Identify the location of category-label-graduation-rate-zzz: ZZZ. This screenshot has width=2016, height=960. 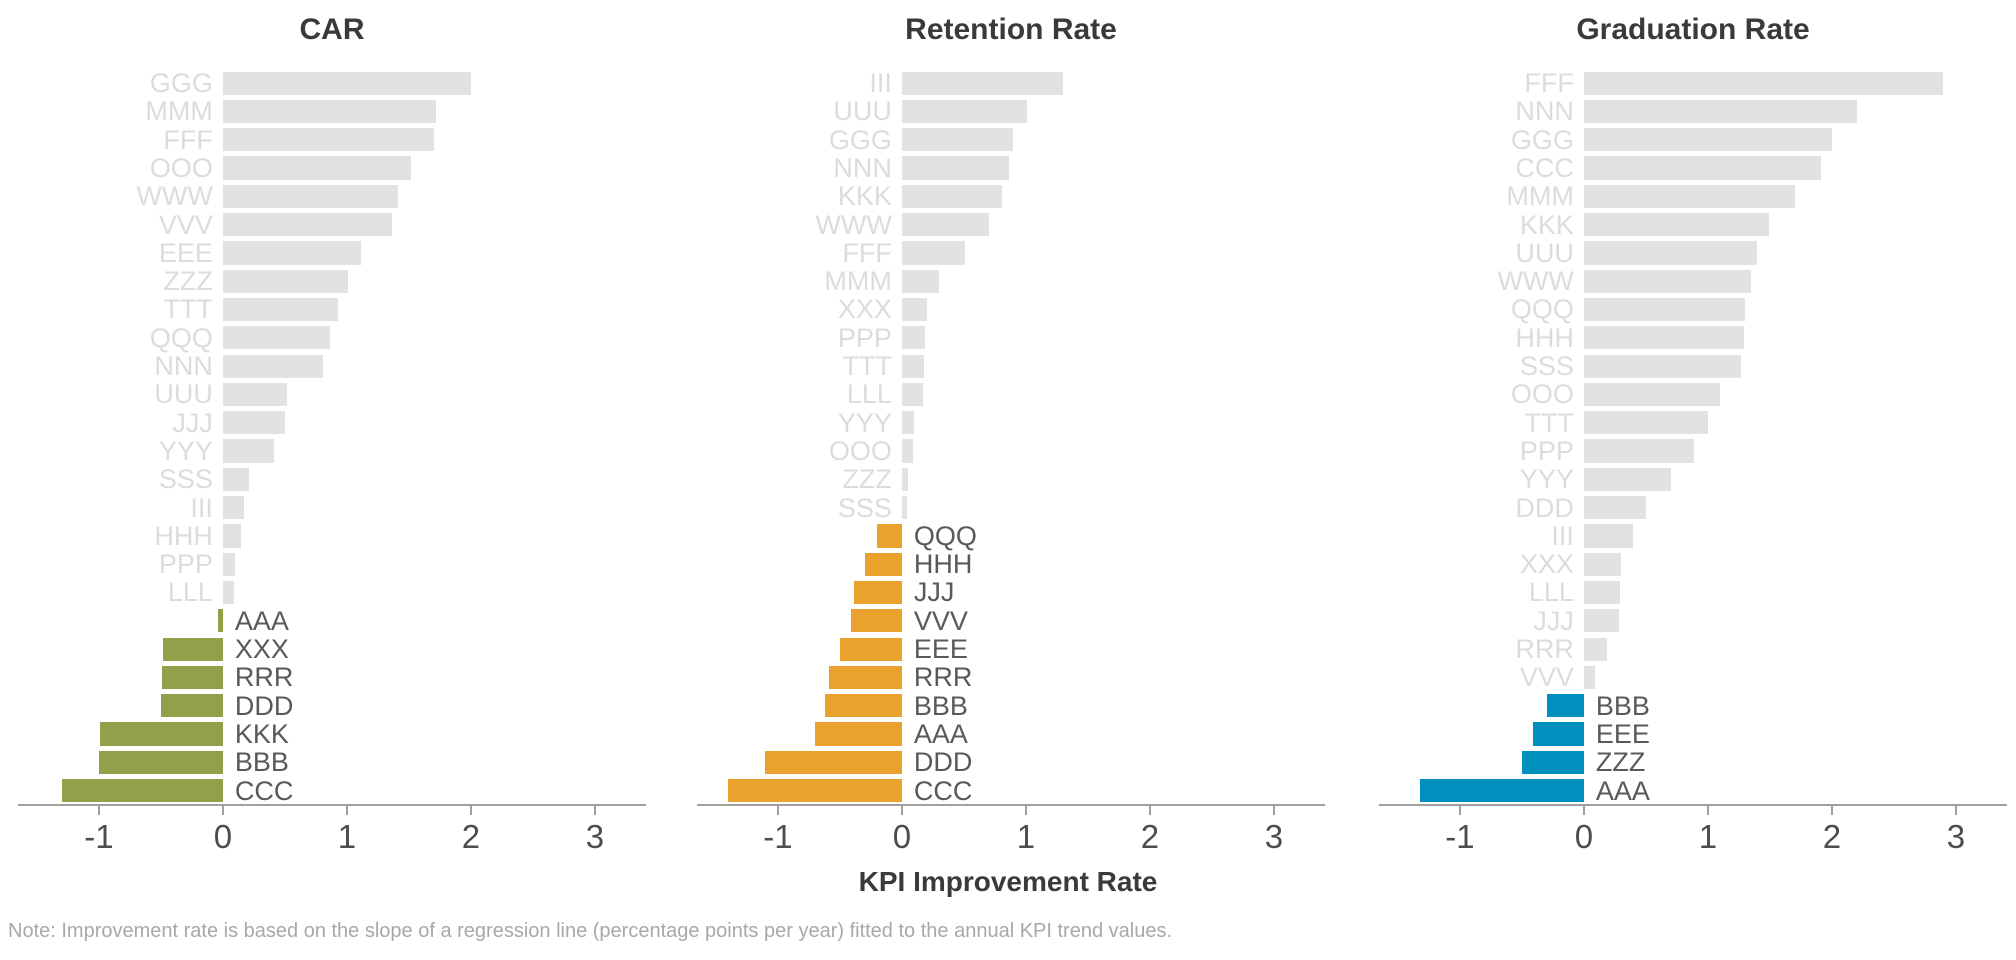
(1620, 762).